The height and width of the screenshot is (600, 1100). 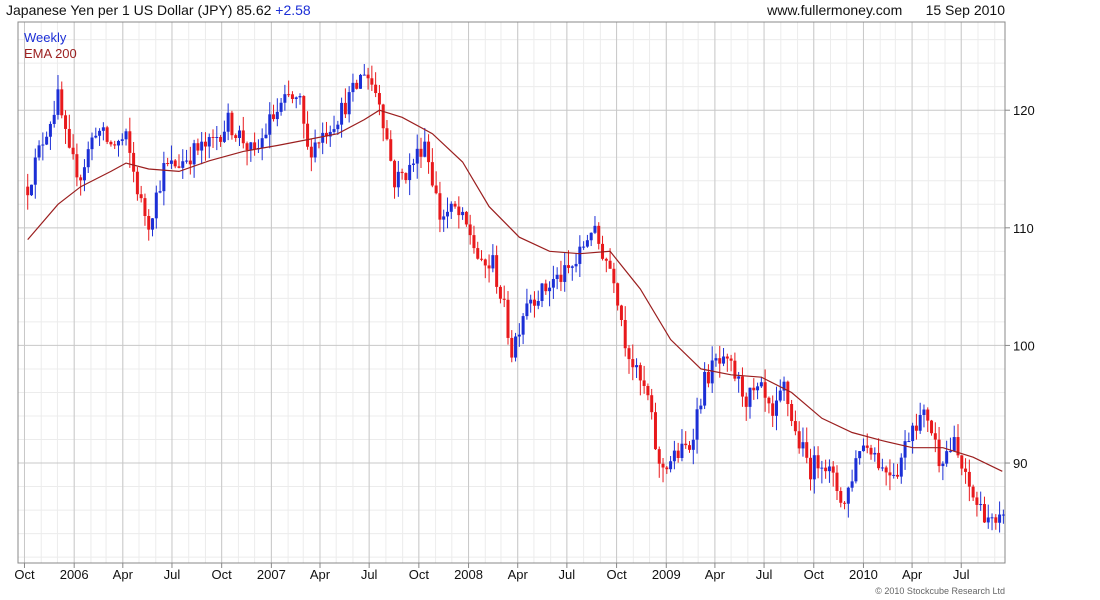 I want to click on y-tick-label: 120, so click(x=1024, y=110).